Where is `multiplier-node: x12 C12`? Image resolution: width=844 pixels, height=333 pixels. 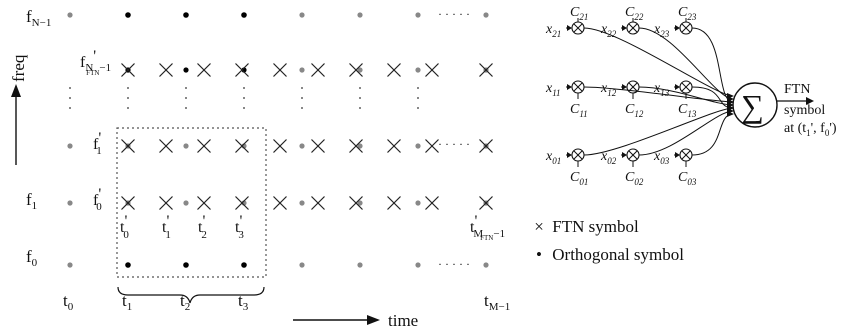 multiplier-node: x12 C12 is located at coordinates (622, 99).